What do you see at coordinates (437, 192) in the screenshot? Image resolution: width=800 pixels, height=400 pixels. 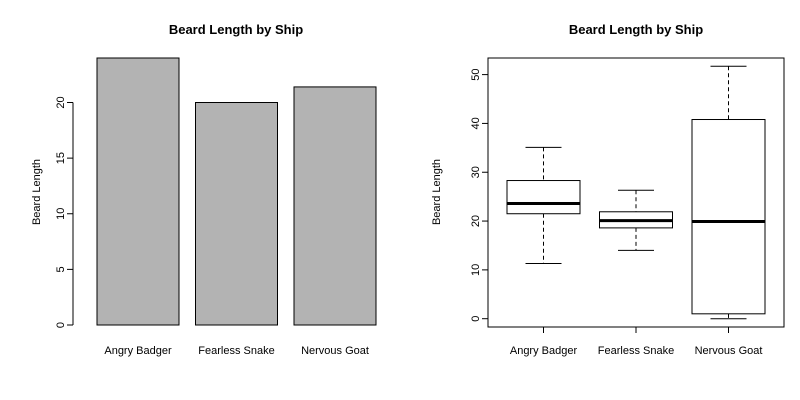 I see `box-plot-y-axis-label: Beard Length` at bounding box center [437, 192].